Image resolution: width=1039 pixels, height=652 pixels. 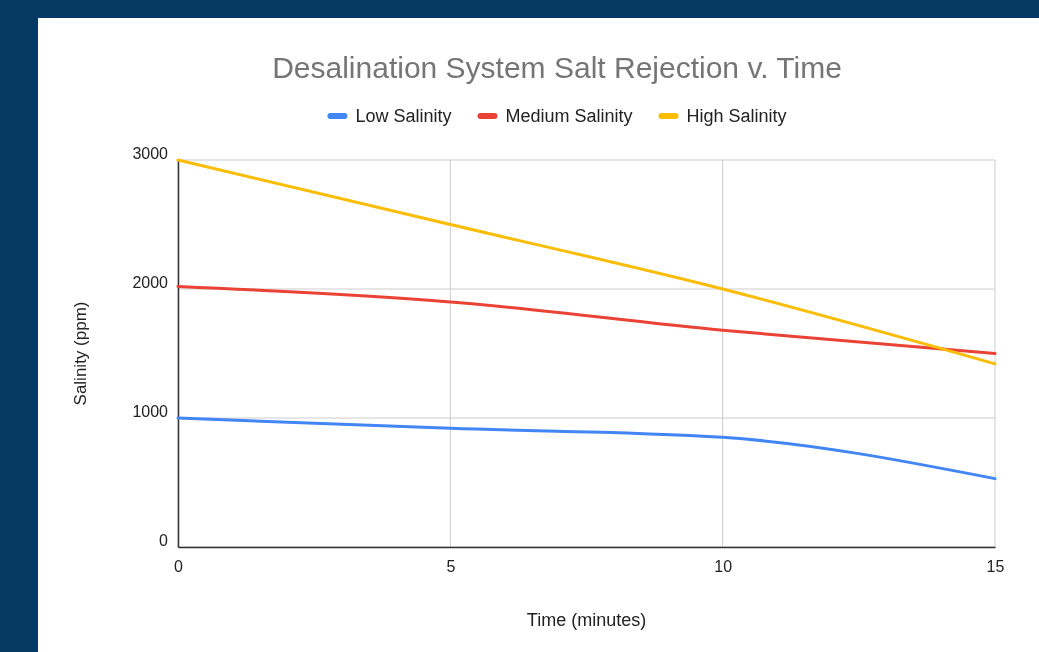 What do you see at coordinates (586, 620) in the screenshot?
I see `x-axis-title: Time (minutes)` at bounding box center [586, 620].